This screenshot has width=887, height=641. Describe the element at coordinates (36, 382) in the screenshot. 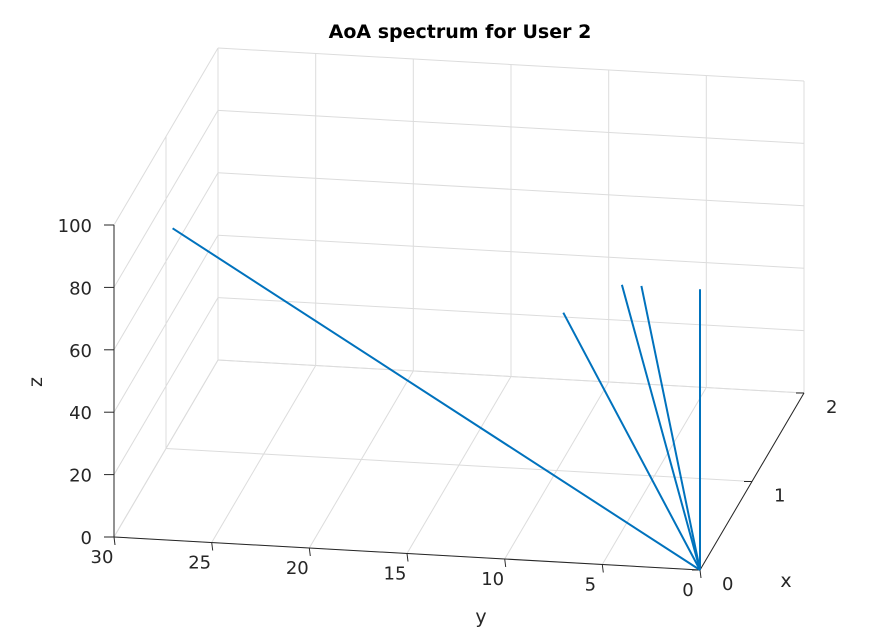

I see `z-axis-label: z` at that location.